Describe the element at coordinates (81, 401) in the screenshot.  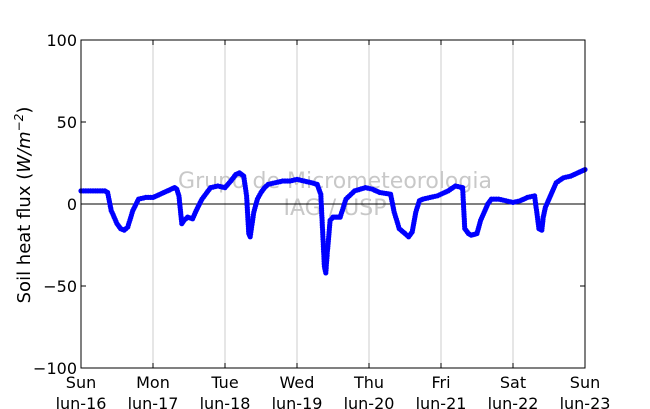
I see `x-tick-date-0: lun-16` at that location.